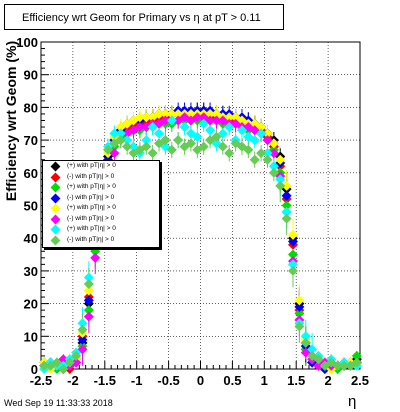  Describe the element at coordinates (31, 304) in the screenshot. I see `y-tick-label: 20` at that location.